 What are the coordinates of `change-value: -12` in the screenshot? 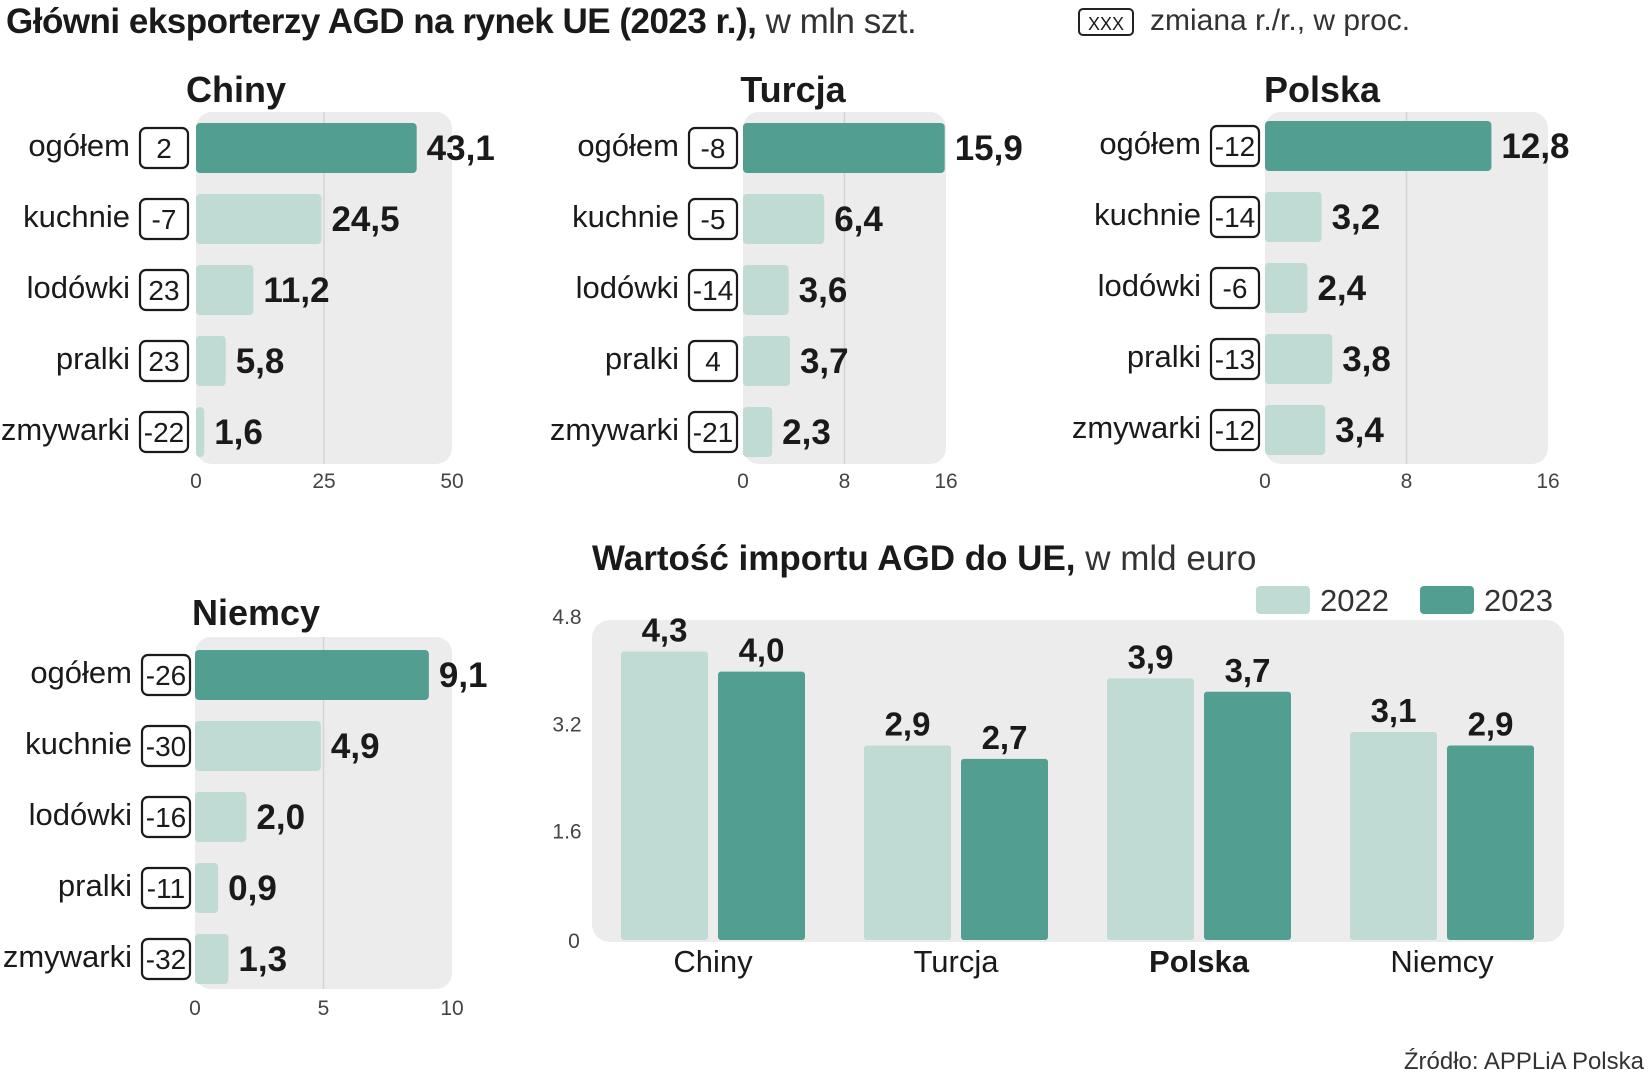 It's located at (1235, 430).